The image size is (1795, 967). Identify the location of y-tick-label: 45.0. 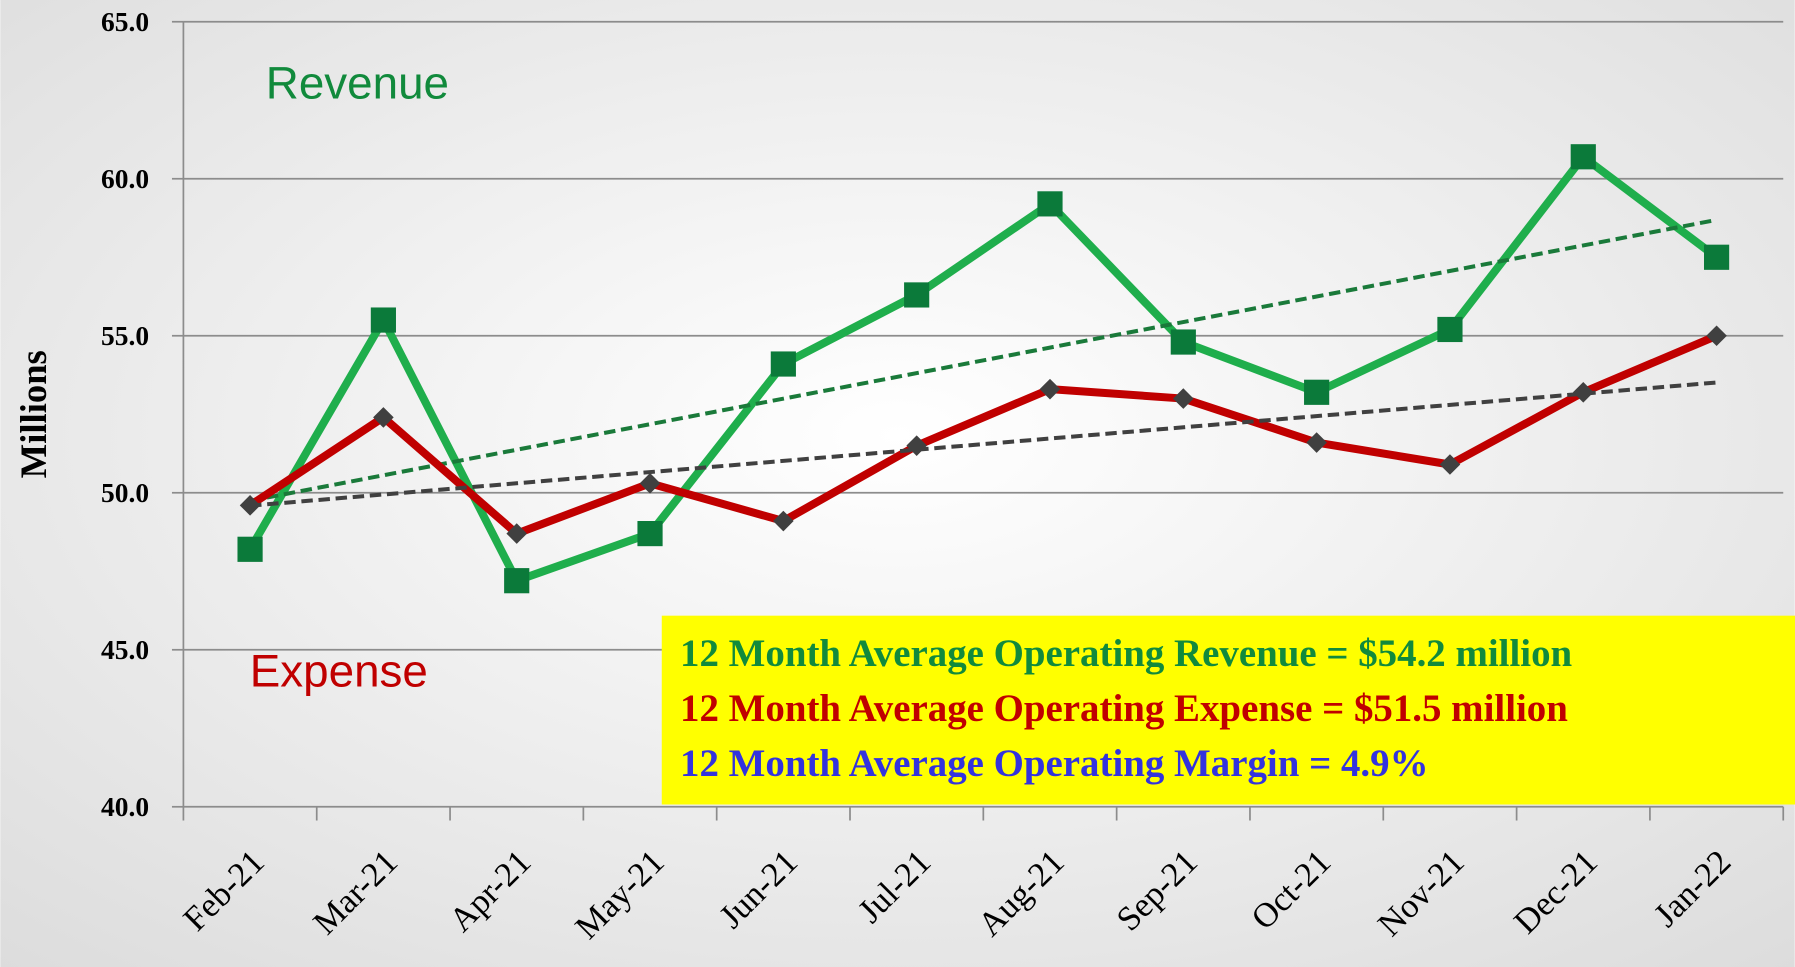
(125, 650).